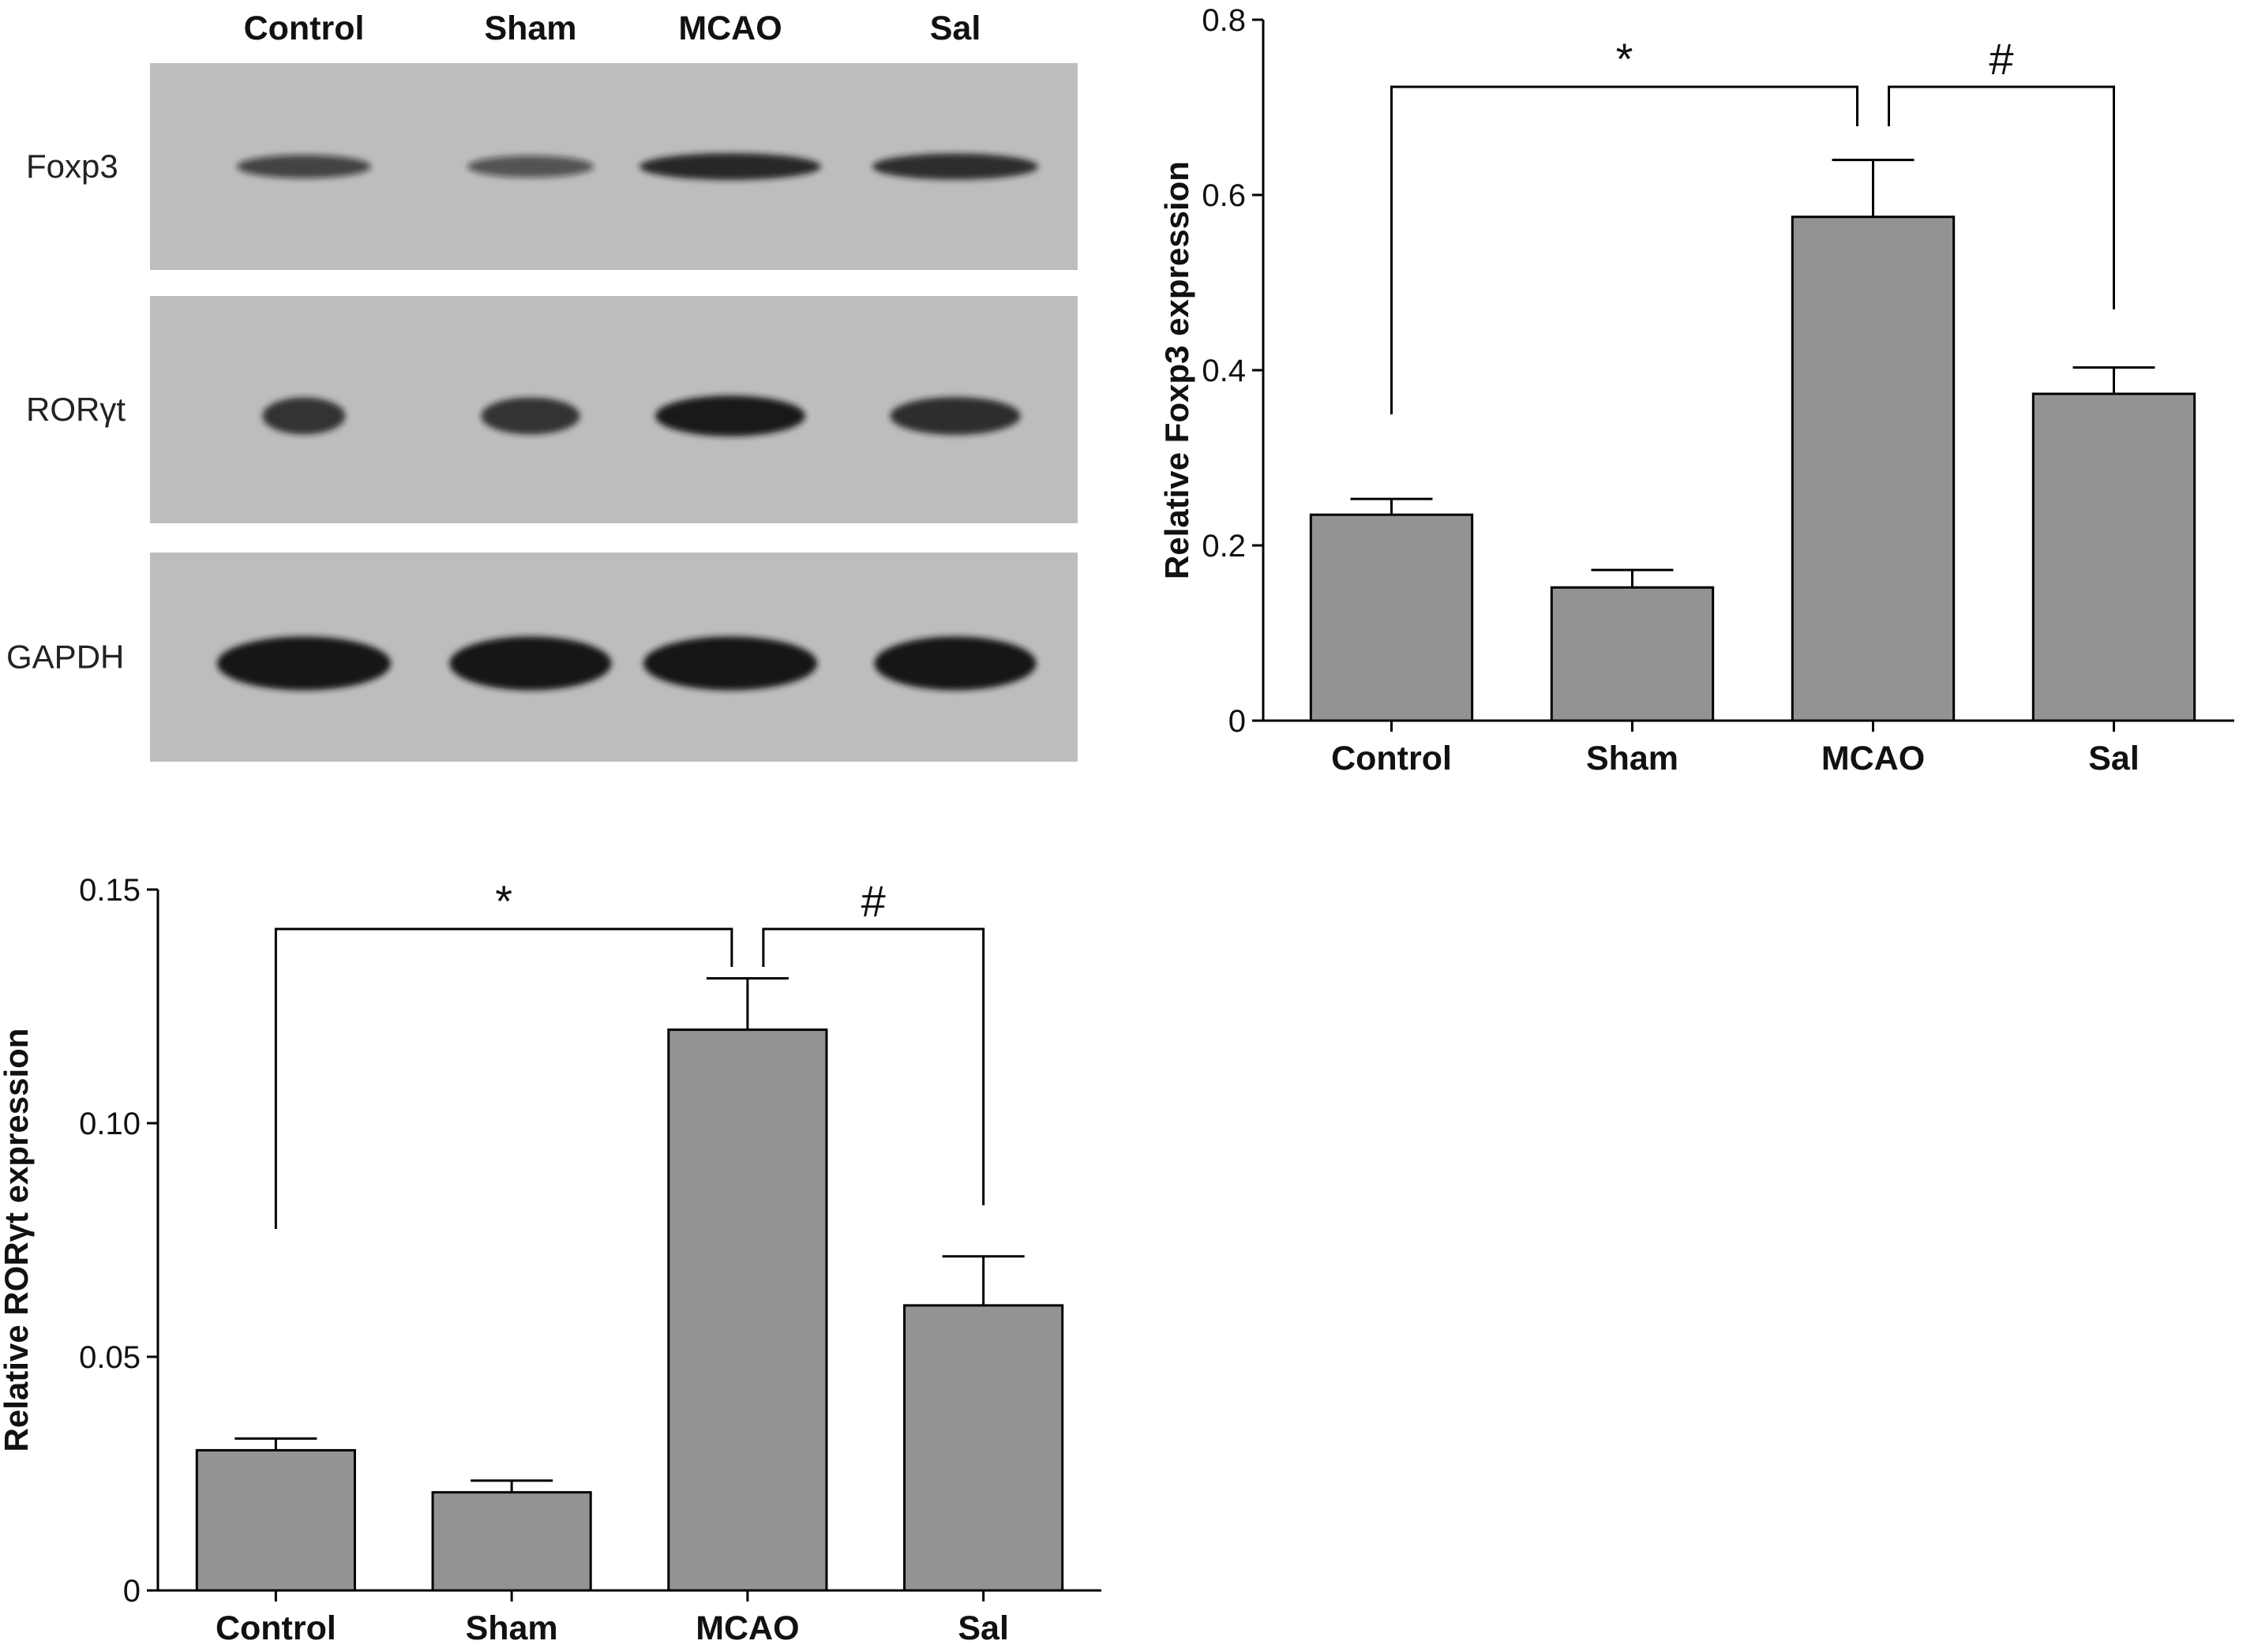 This screenshot has height=1652, width=2254. I want to click on blot-band-ror-t-mcao, so click(730, 416).